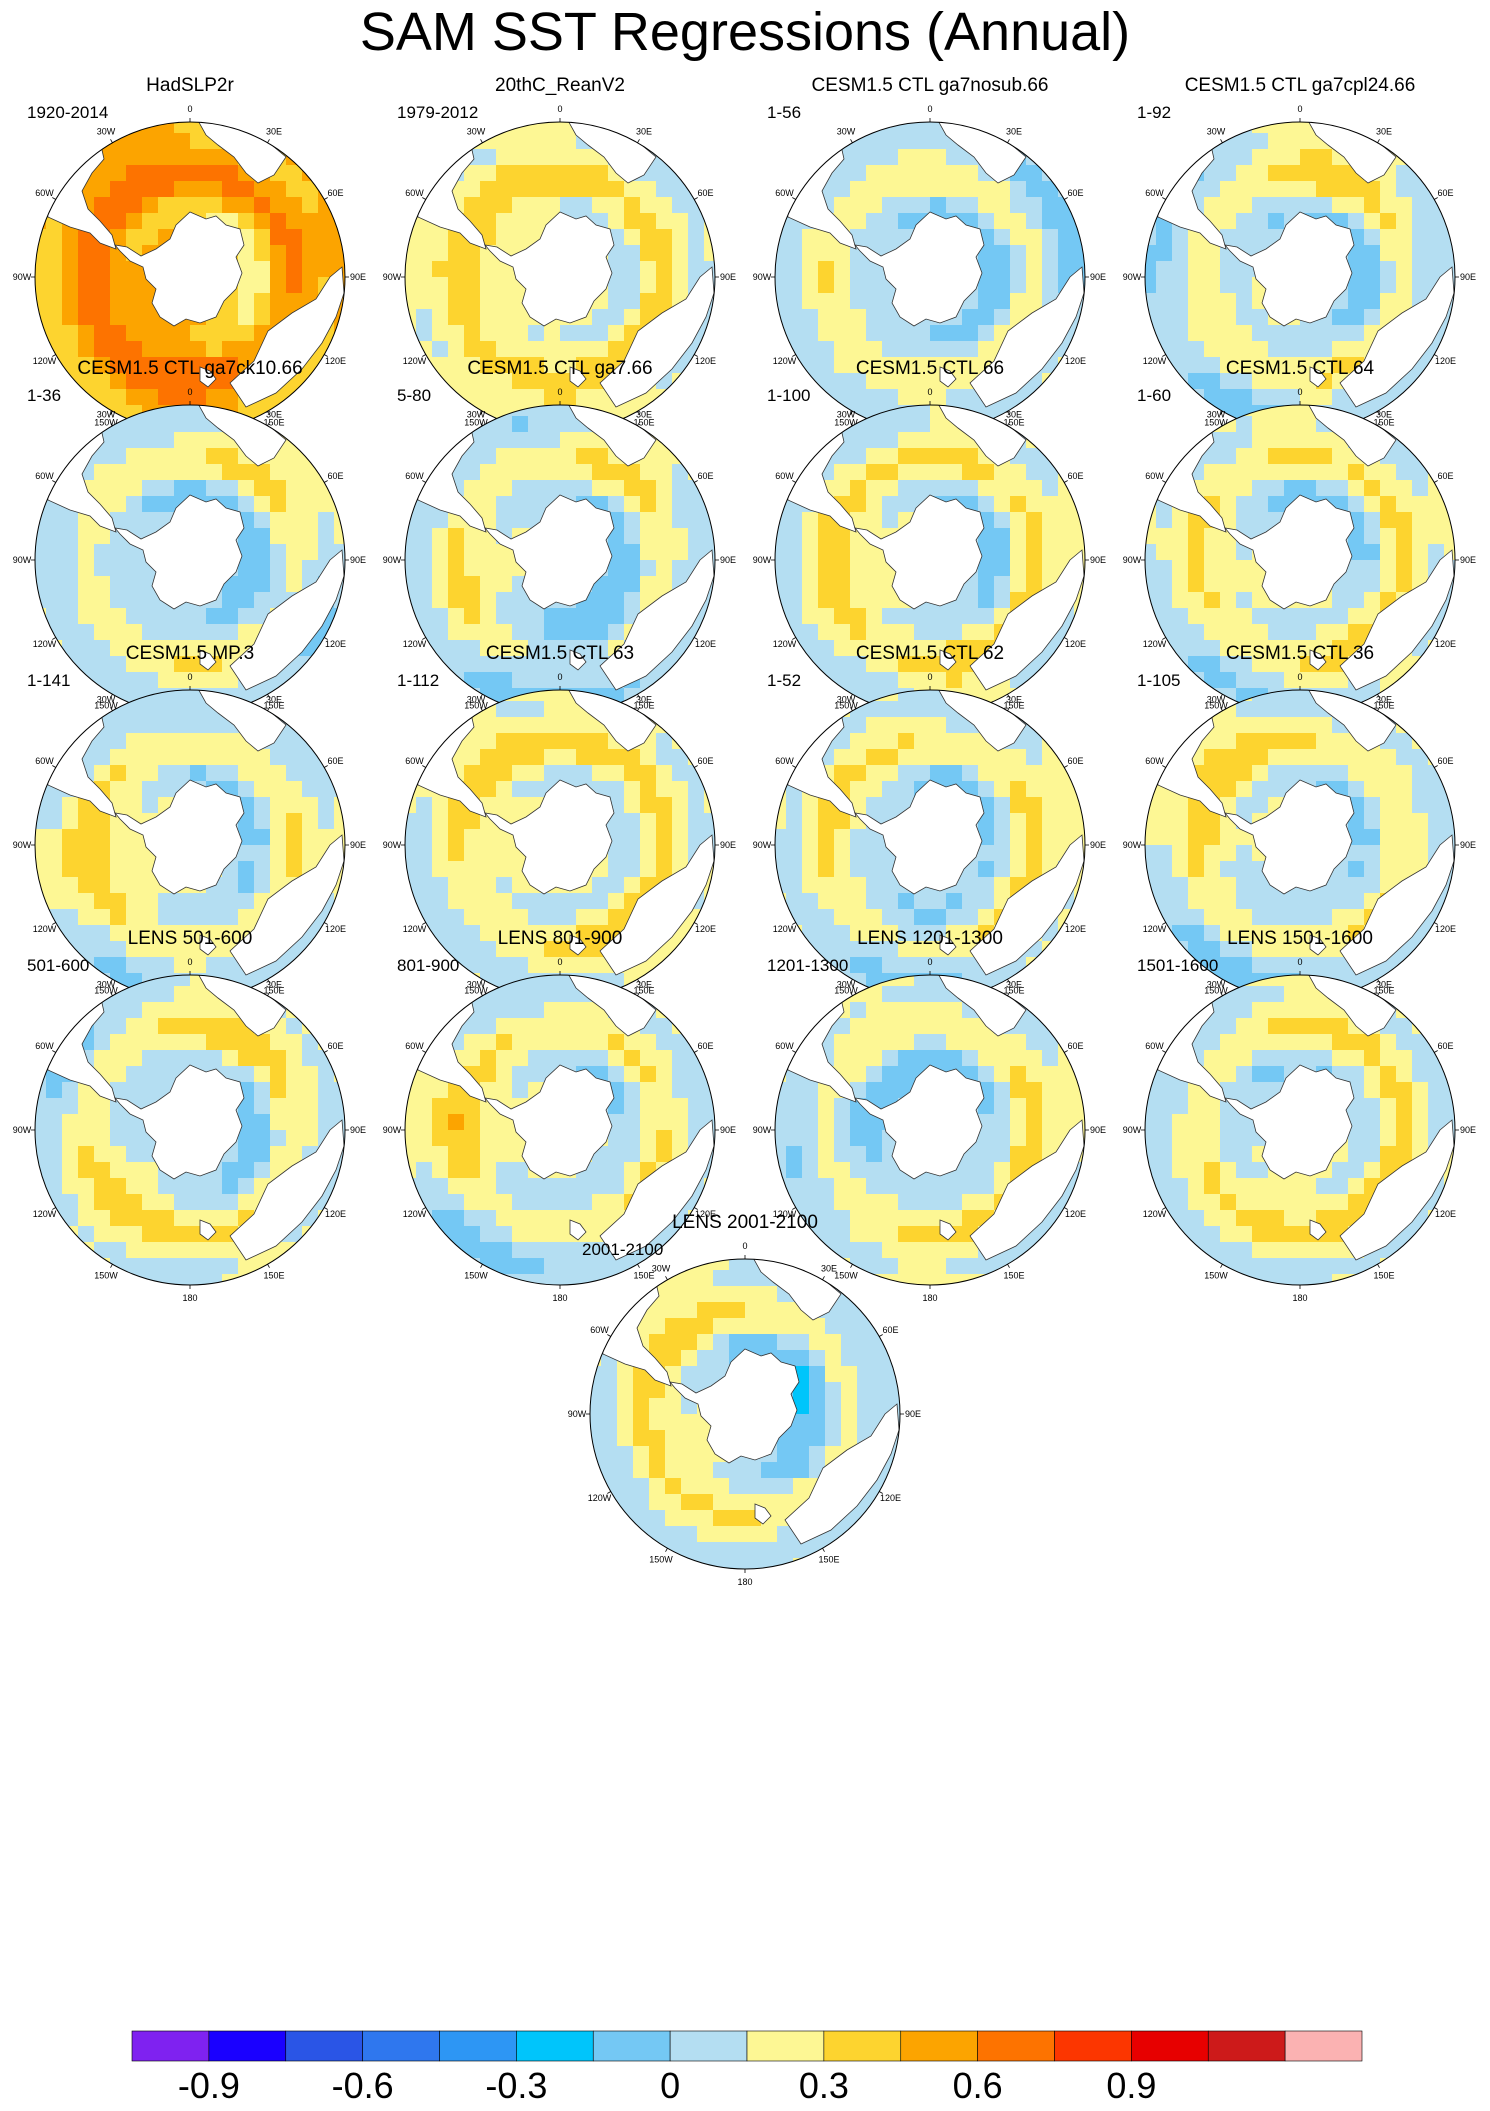  I want to click on lon-label: 60W, so click(44, 476).